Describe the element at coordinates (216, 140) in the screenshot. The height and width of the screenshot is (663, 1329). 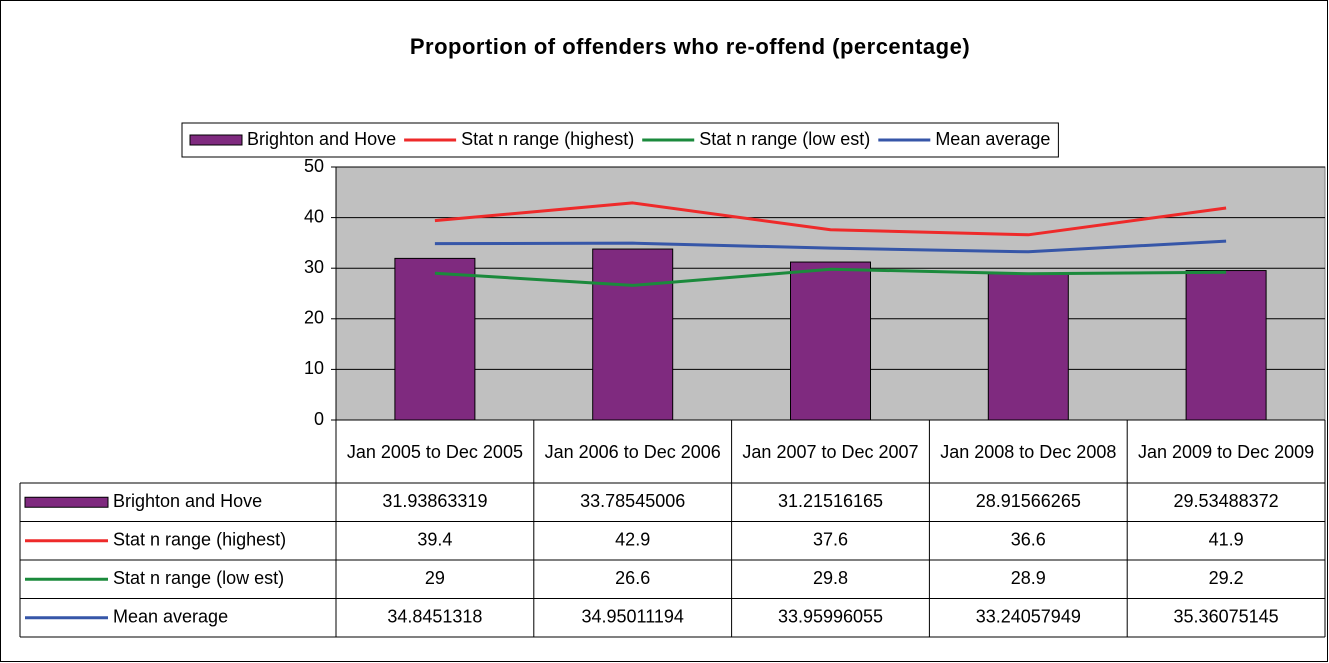
I see `legend-key` at that location.